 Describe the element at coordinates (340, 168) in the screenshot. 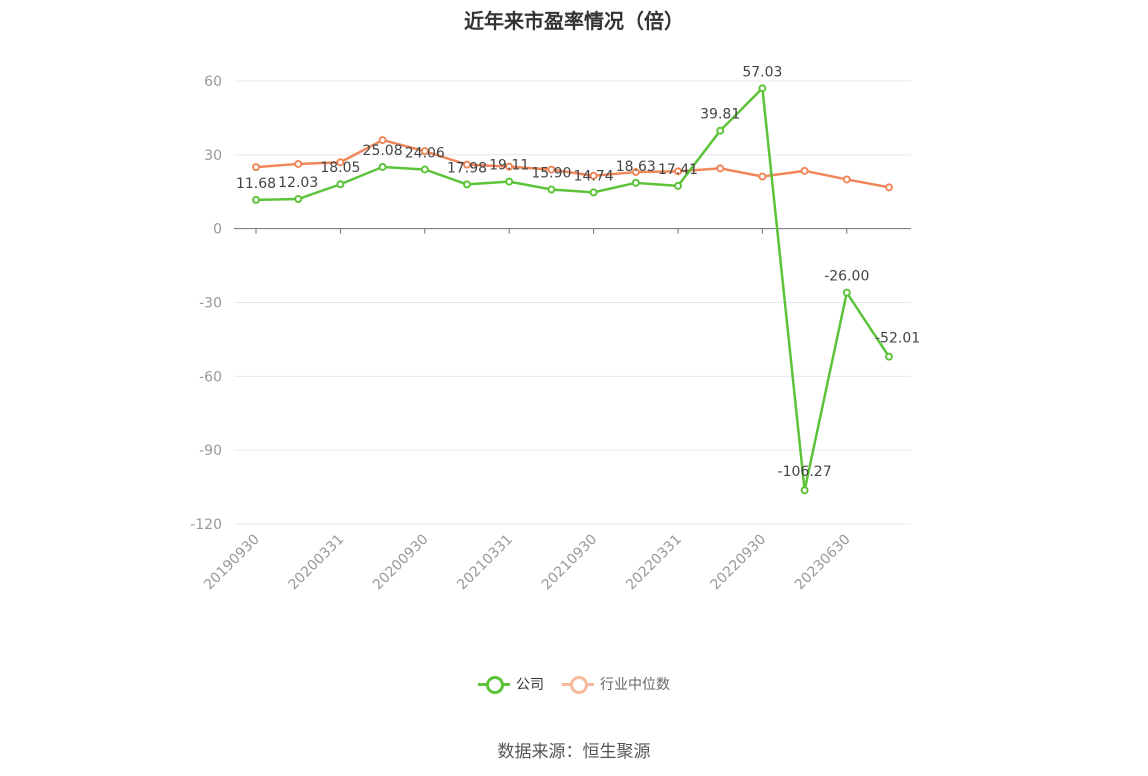

I see `data-label: 18.05` at that location.